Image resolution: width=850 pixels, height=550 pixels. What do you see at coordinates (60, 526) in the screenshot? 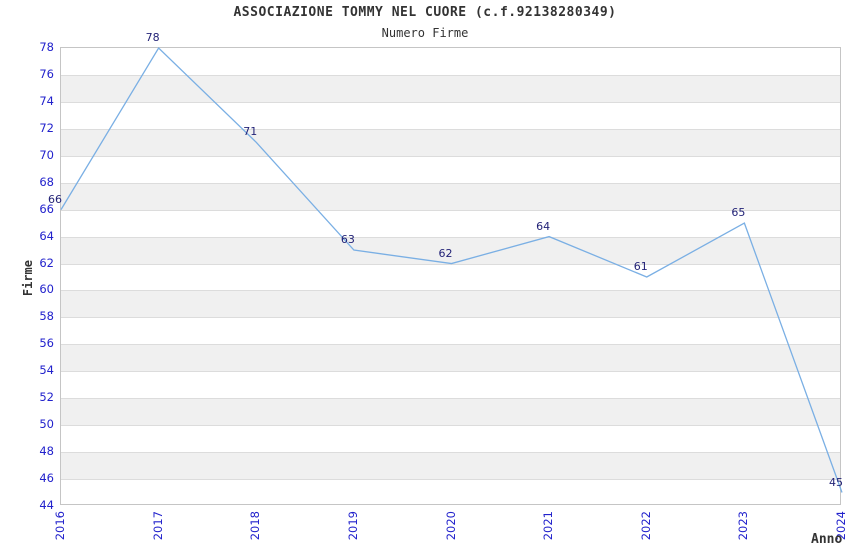
I see `x-tick-label: 2016` at bounding box center [60, 526].